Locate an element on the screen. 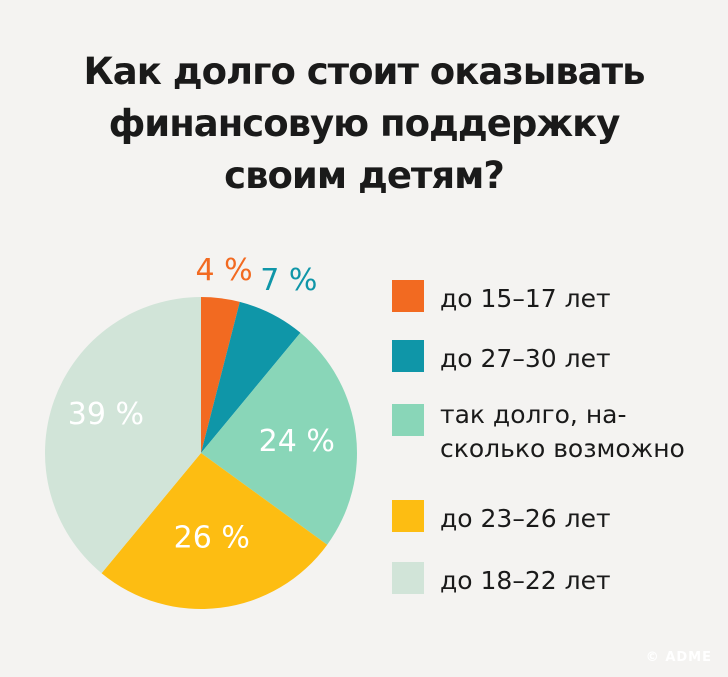 This screenshot has width=728, height=677. pie-data-label: 24 % is located at coordinates (297, 441).